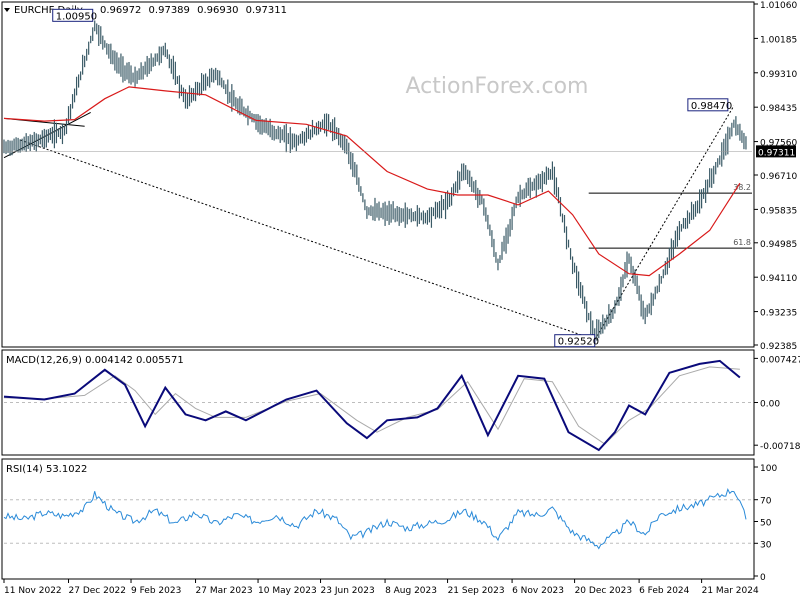 This screenshot has height=600, width=800. Describe the element at coordinates (411, 591) in the screenshot. I see `x-tick-label: 8 Aug 2023` at that location.